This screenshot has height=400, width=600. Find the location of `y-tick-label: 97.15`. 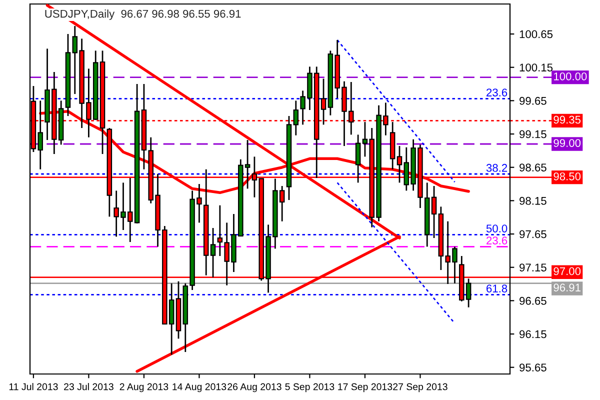

y-tick-label: 97.15 is located at coordinates (533, 268).